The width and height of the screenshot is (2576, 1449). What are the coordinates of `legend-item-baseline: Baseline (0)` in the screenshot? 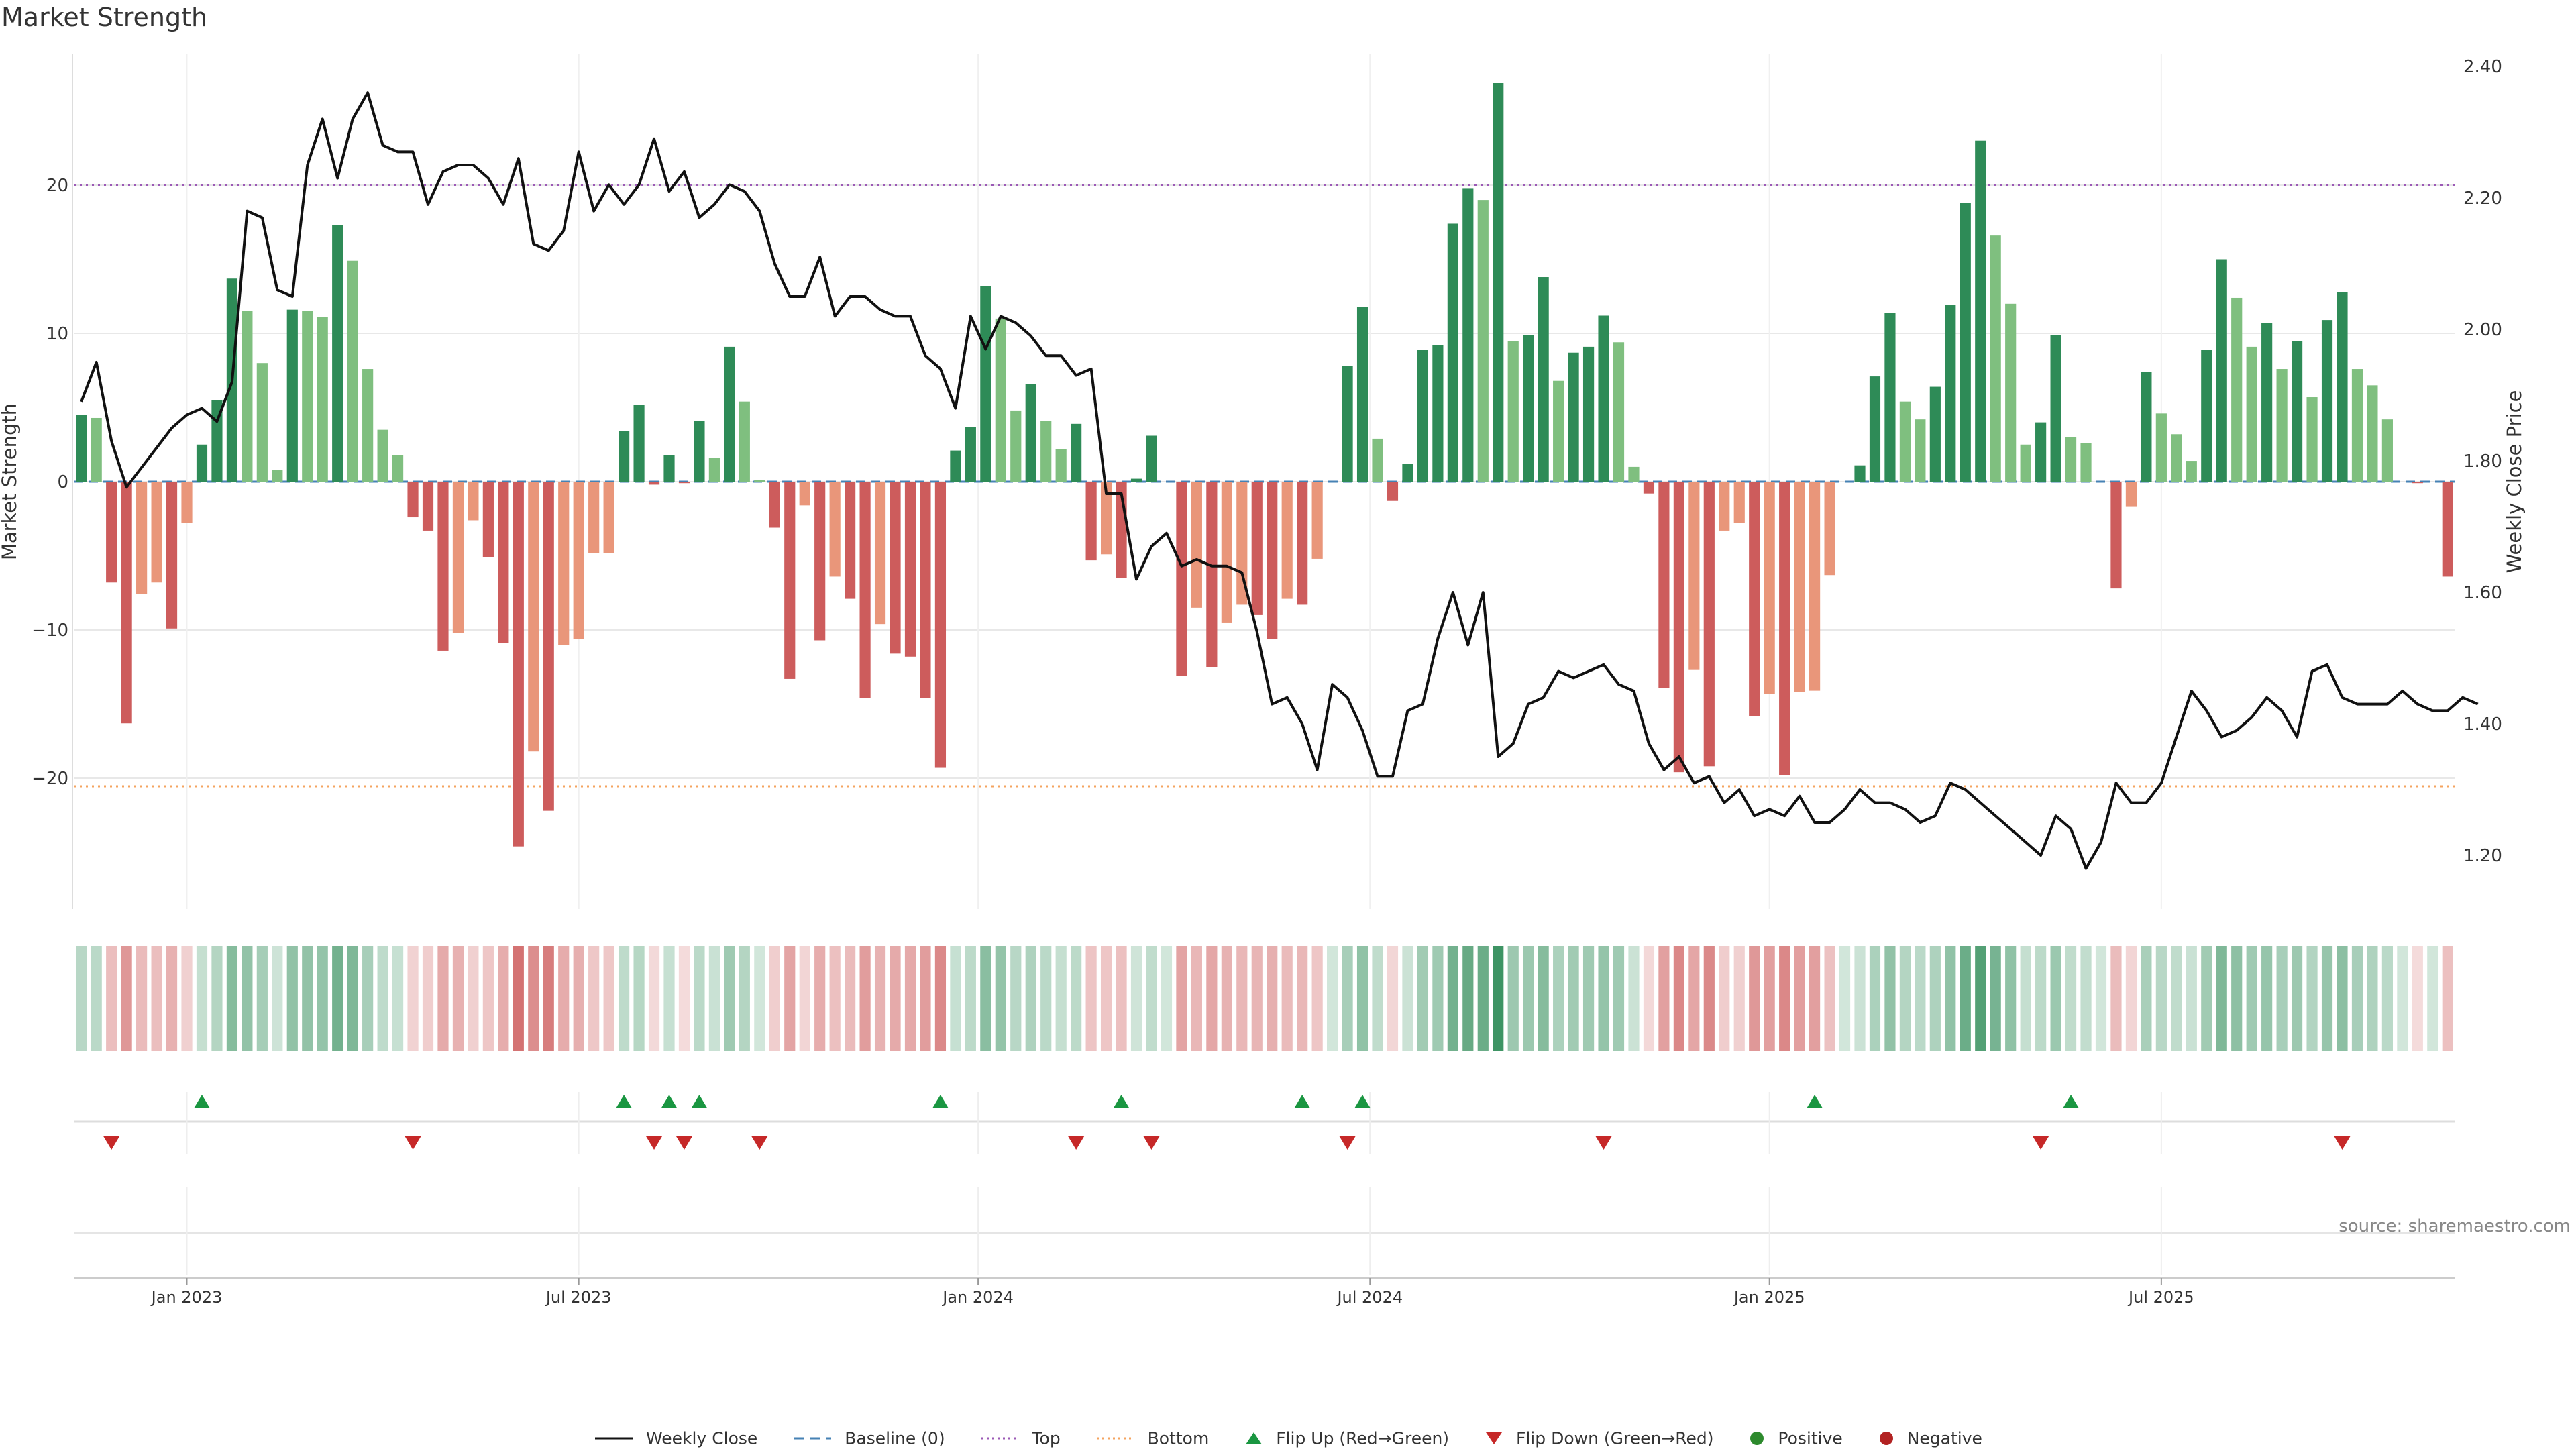 It's located at (868, 1438).